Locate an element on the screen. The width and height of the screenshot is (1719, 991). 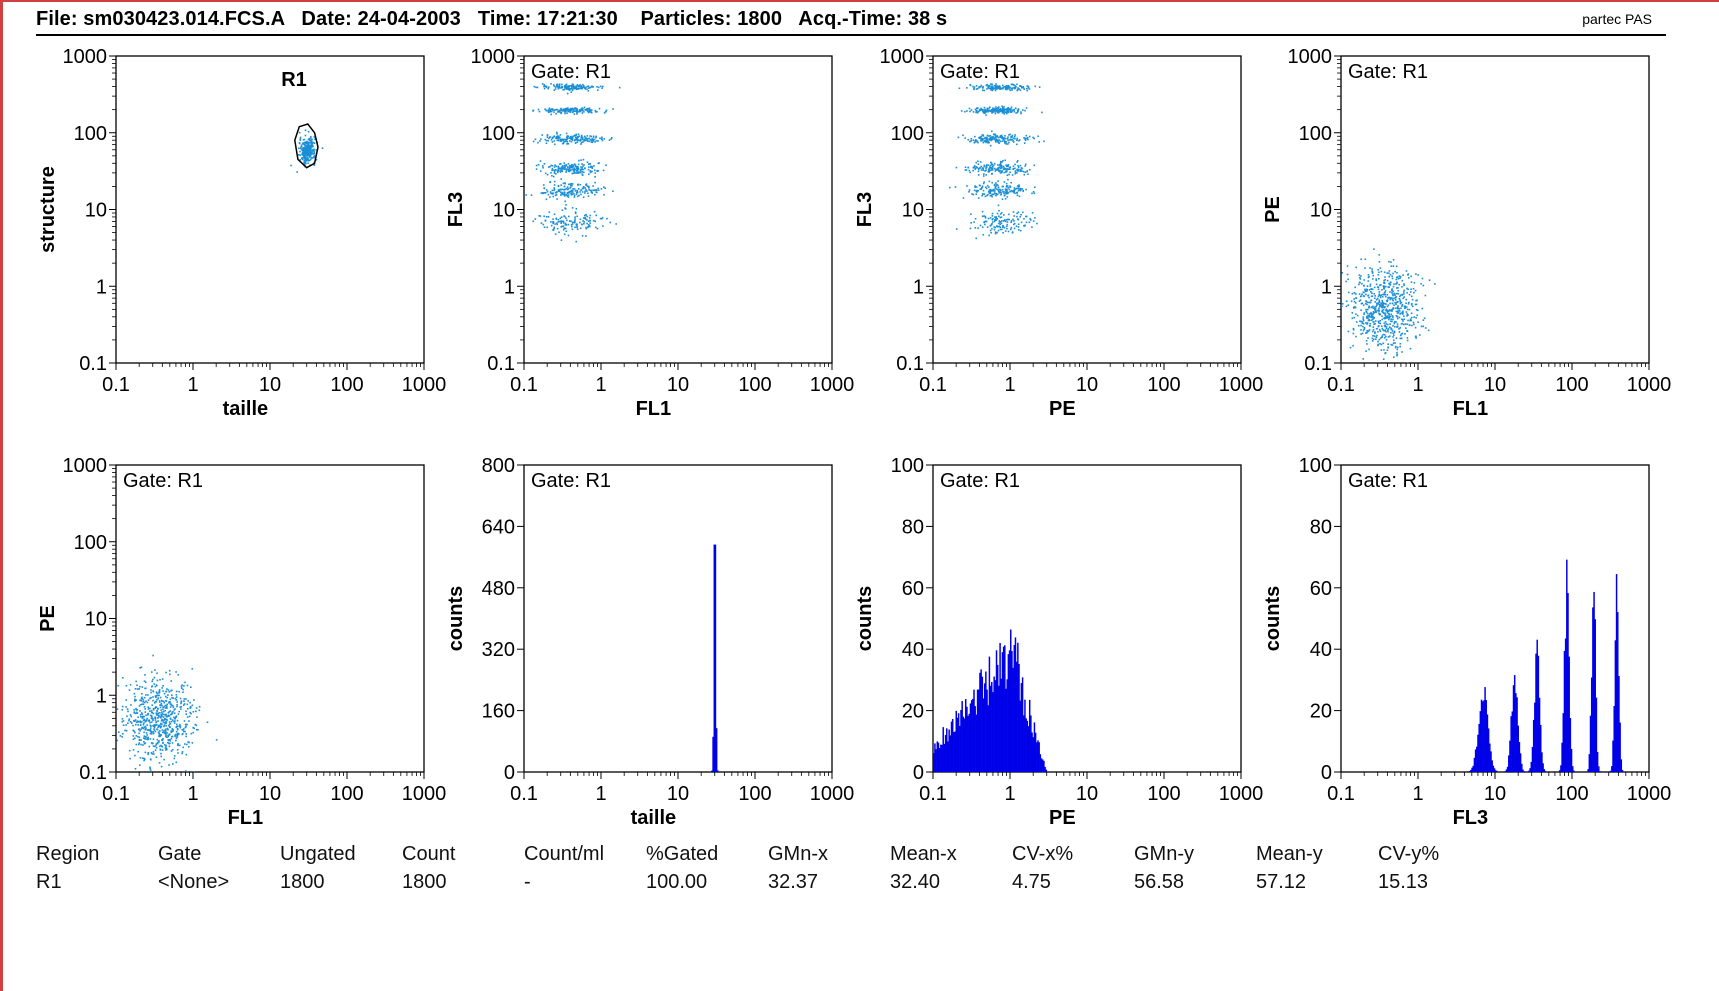
x-tick-label: 0.1 is located at coordinates (933, 385).